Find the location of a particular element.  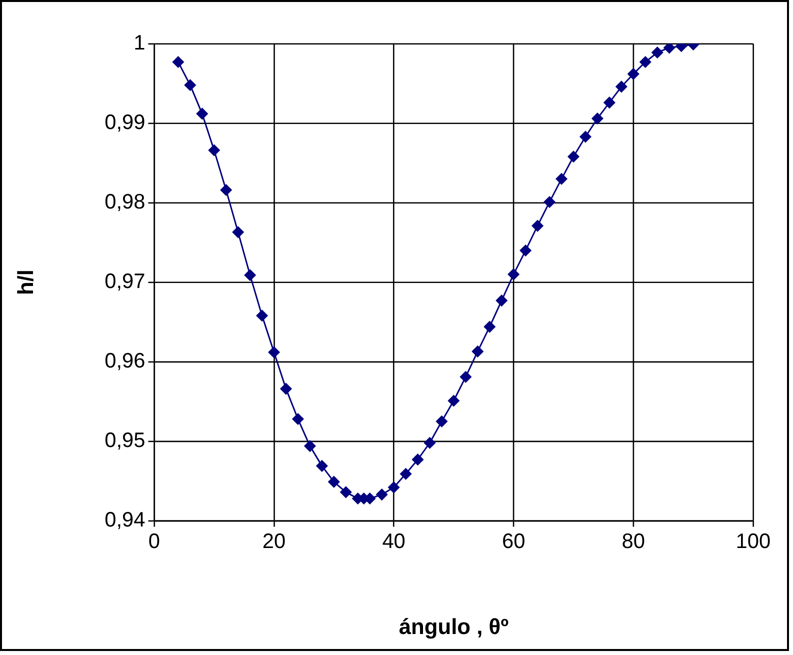

x-tick-label: 60 is located at coordinates (514, 542).